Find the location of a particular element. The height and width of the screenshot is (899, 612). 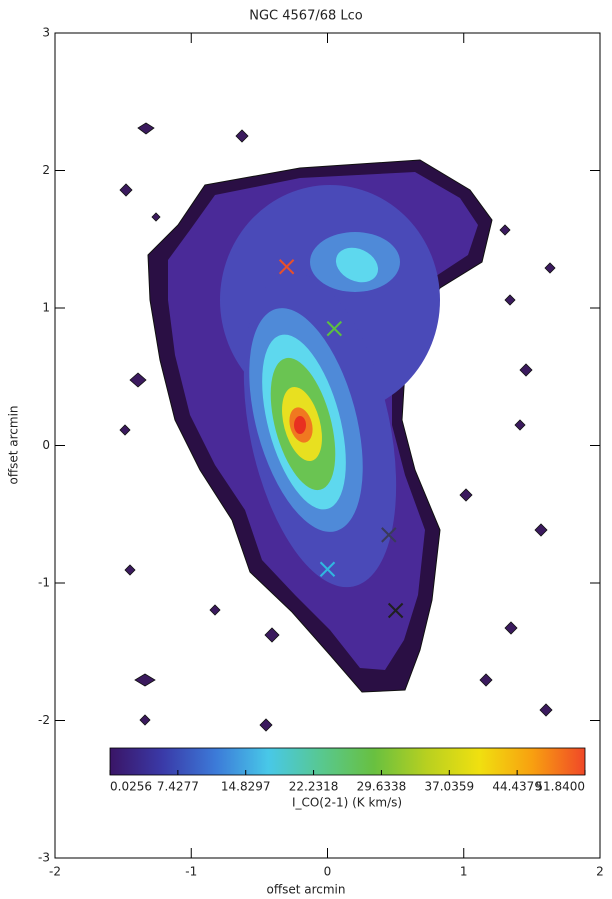

colorbar-tick-label: 0.0256 is located at coordinates (131, 787).